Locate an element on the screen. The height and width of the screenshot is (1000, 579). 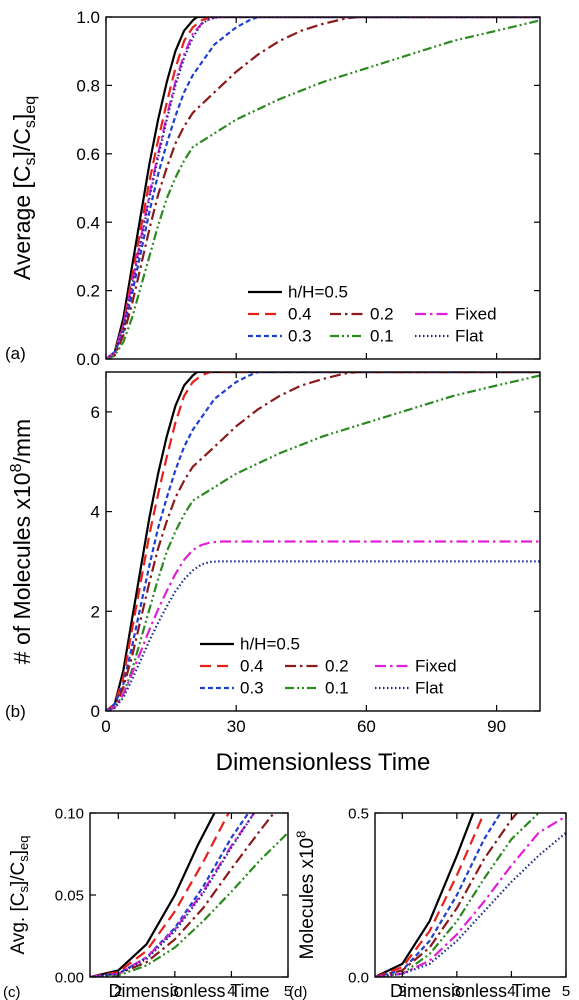
y-tick-label: 0.4 is located at coordinates (88, 222).